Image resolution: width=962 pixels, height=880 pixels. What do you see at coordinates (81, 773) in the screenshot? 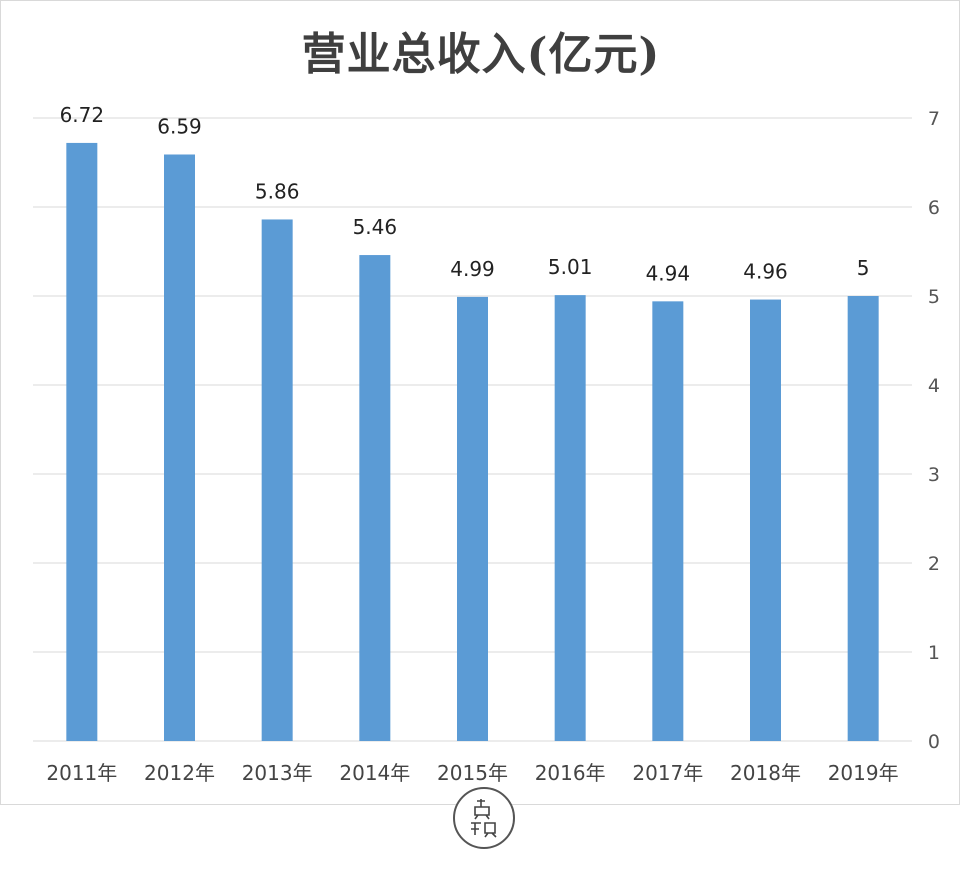
I see `x-category-label: 2011年` at bounding box center [81, 773].